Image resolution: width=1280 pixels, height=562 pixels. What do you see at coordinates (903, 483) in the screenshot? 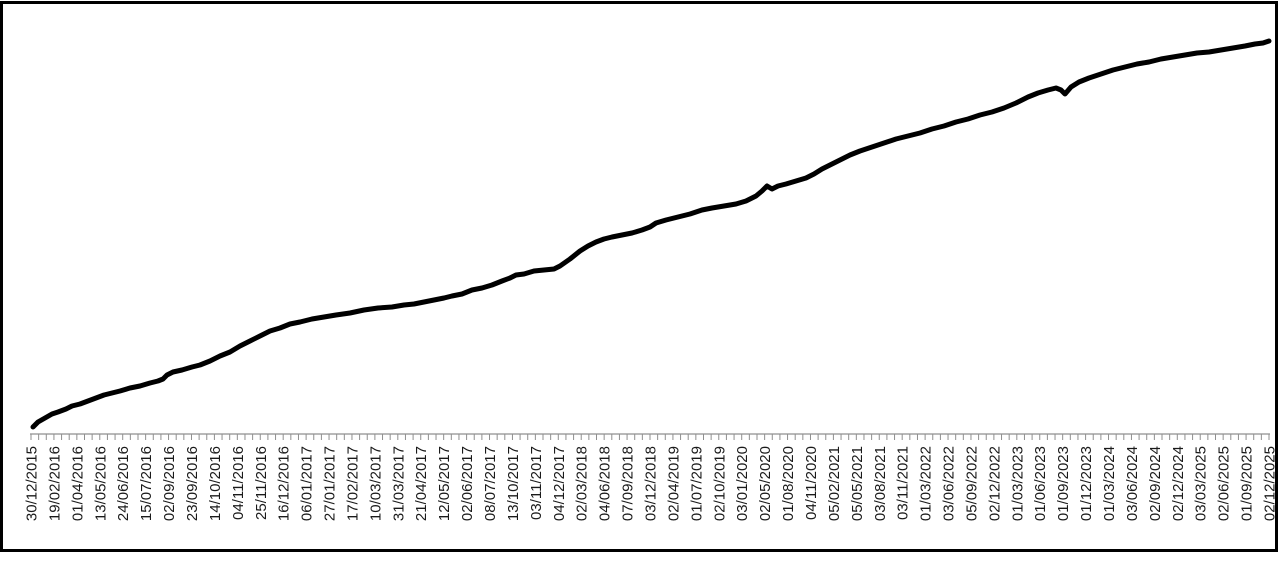
I see `x-axis-date-label: 03/11/2021` at bounding box center [903, 483].